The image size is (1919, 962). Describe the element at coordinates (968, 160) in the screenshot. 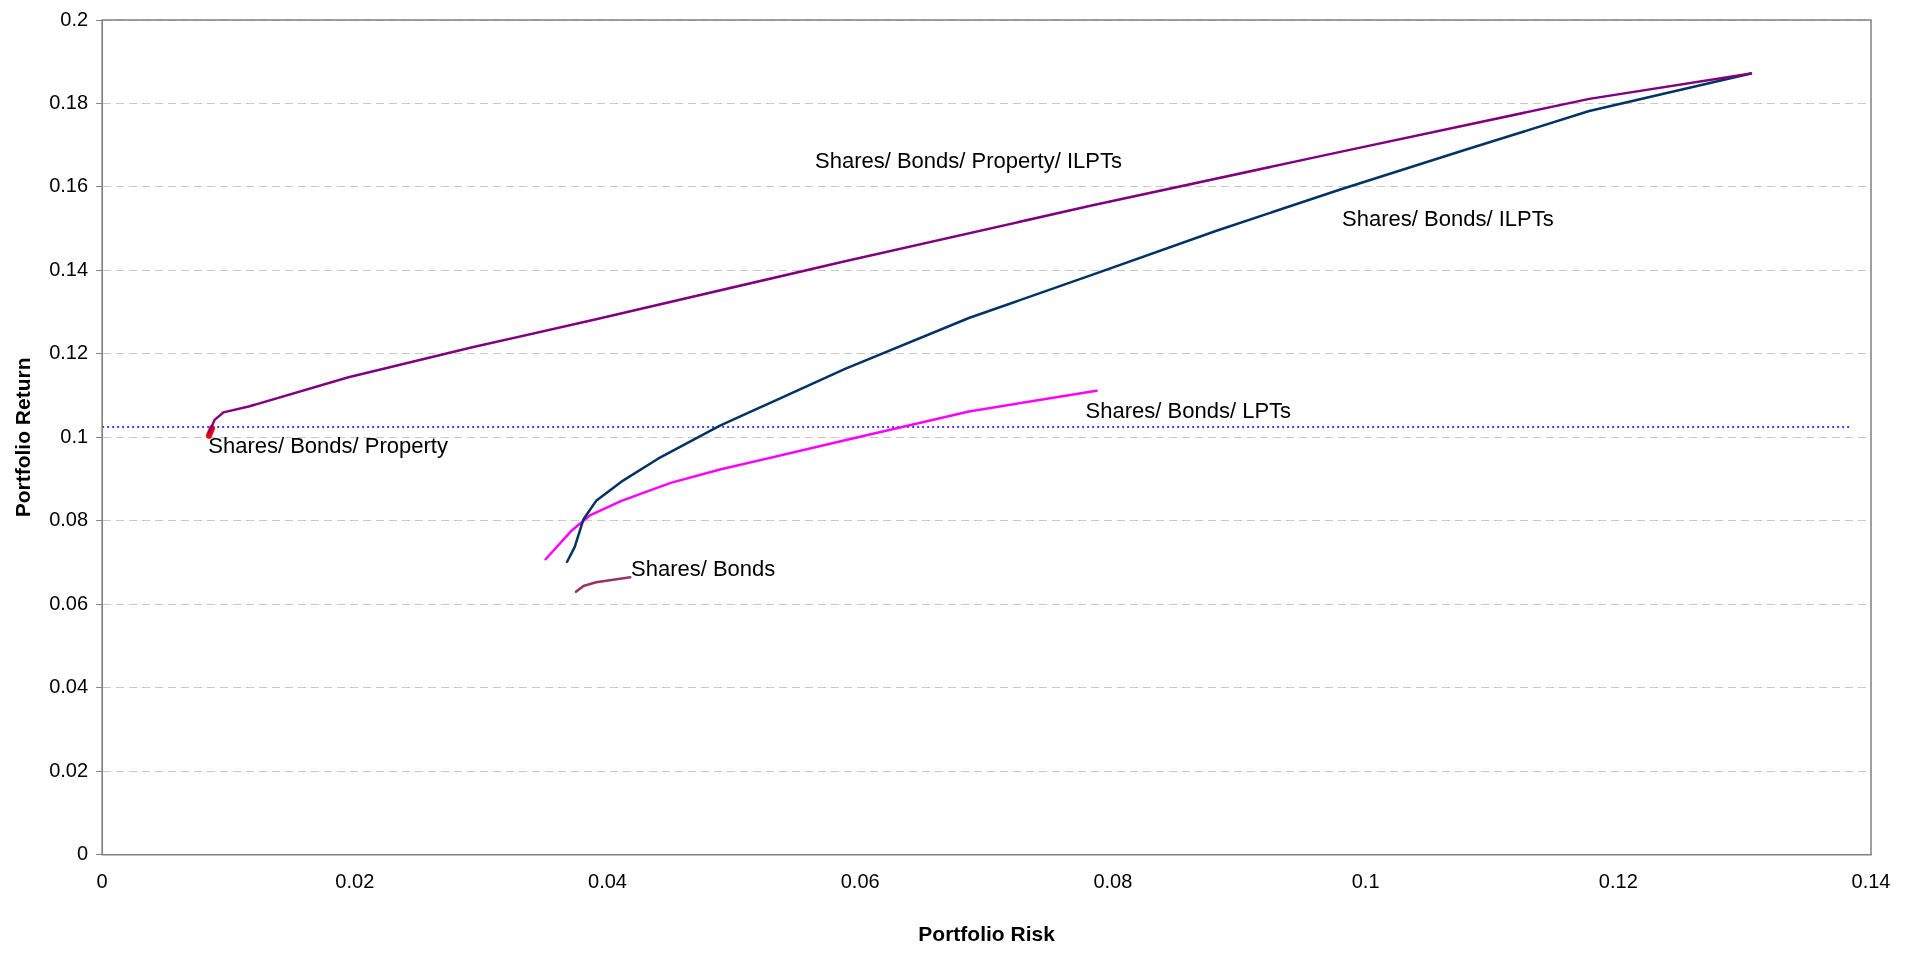

I see `series-label: Shares/ Bonds/ Property/ ILPTs` at that location.